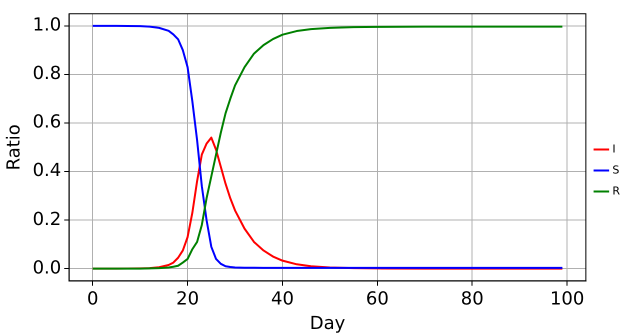 The width and height of the screenshot is (634, 335). I want to click on legend-label: S, so click(616, 169).